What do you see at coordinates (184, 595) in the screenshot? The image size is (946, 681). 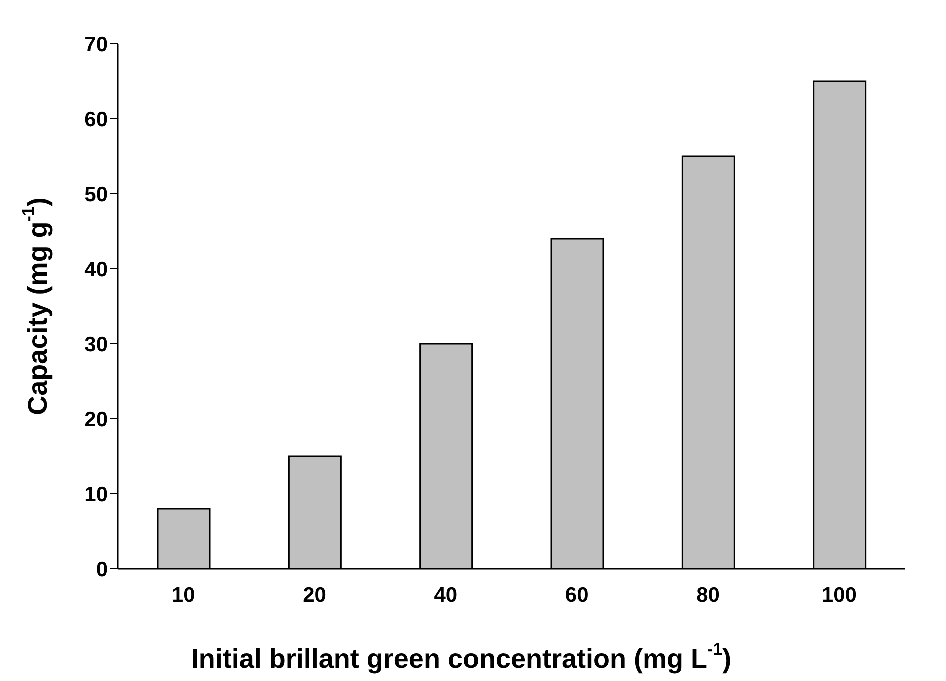 I see `x-tick-label: 10` at bounding box center [184, 595].